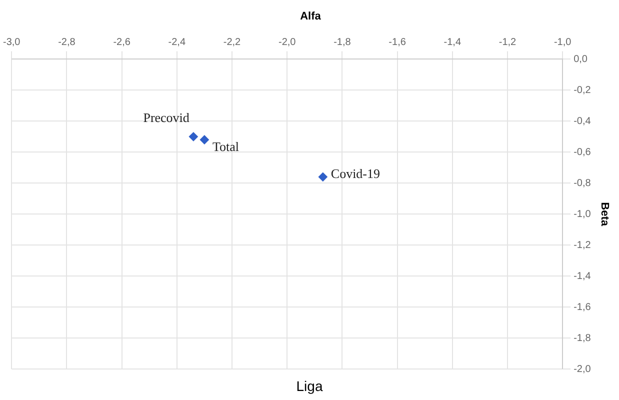 The width and height of the screenshot is (619, 400). I want to click on y-tick-label: 0,0, so click(581, 59).